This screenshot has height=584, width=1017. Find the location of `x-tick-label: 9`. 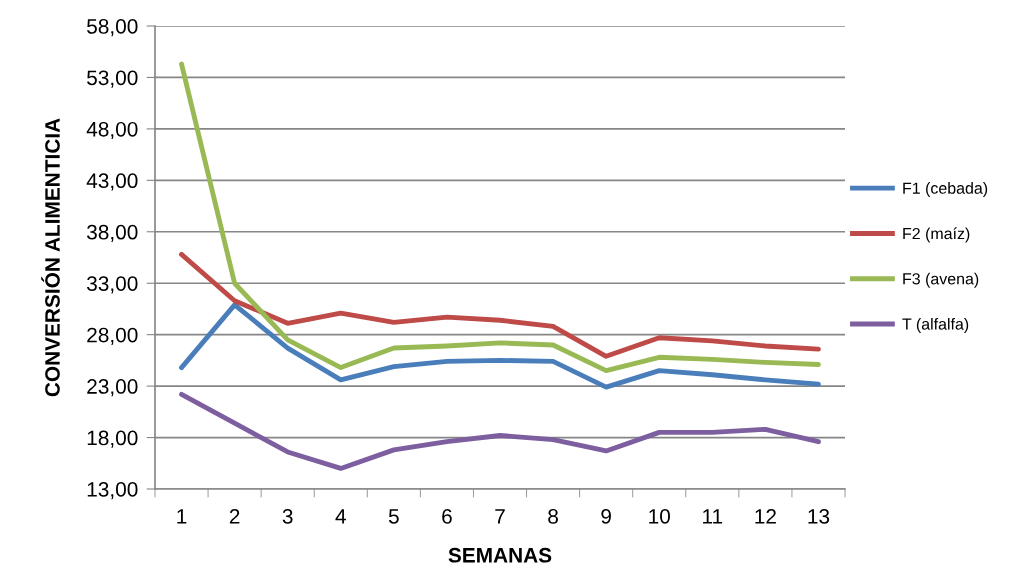

x-tick-label: 9 is located at coordinates (606, 516).